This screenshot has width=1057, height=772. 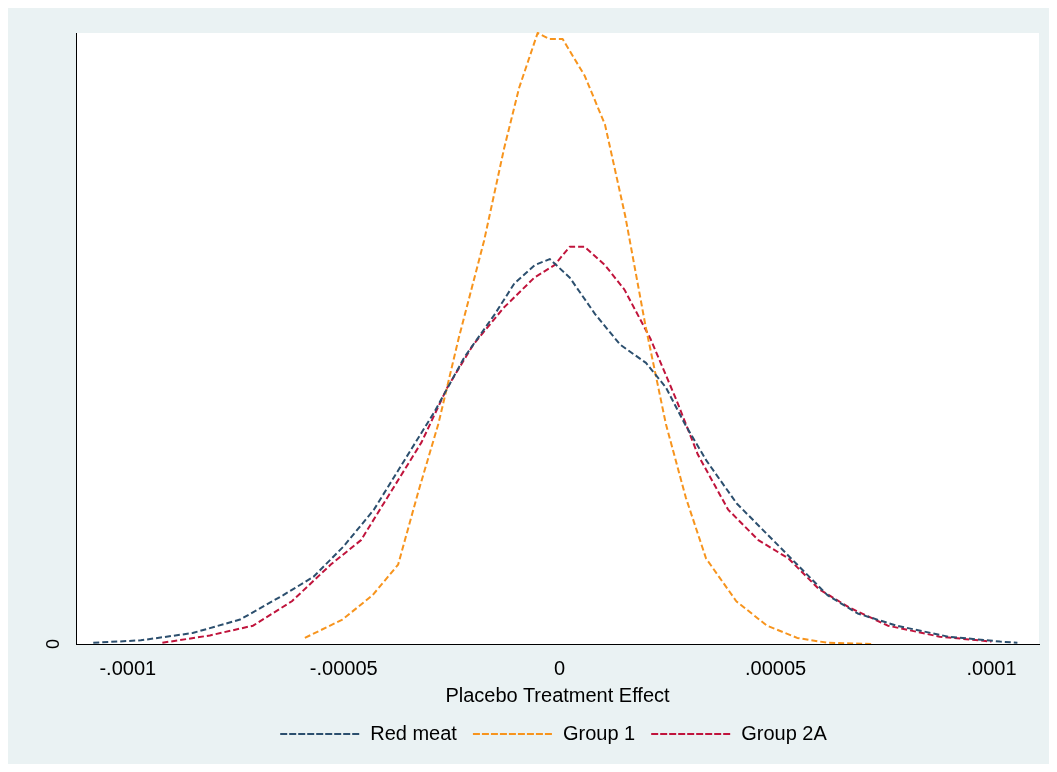 I want to click on text: 0, so click(x=52, y=644).